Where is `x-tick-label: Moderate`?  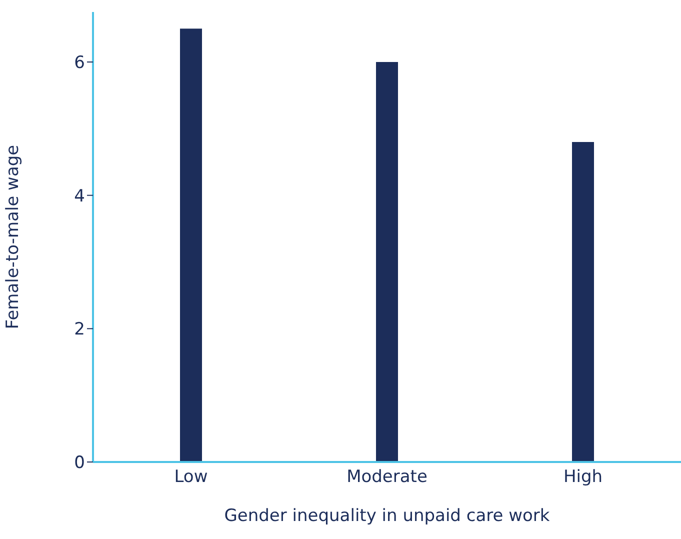
x-tick-label: Moderate is located at coordinates (387, 477).